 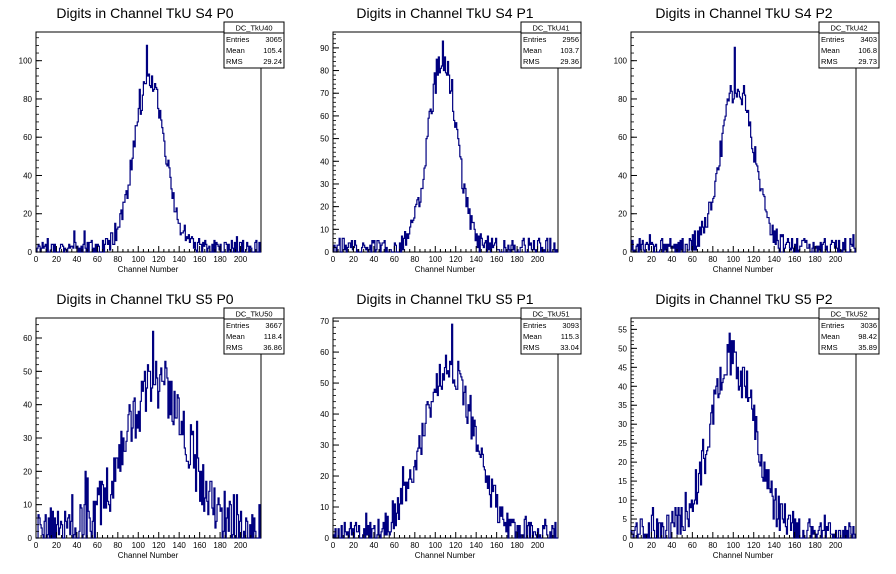 What do you see at coordinates (569, 347) in the screenshot?
I see `stats-rms-value: 33.04` at bounding box center [569, 347].